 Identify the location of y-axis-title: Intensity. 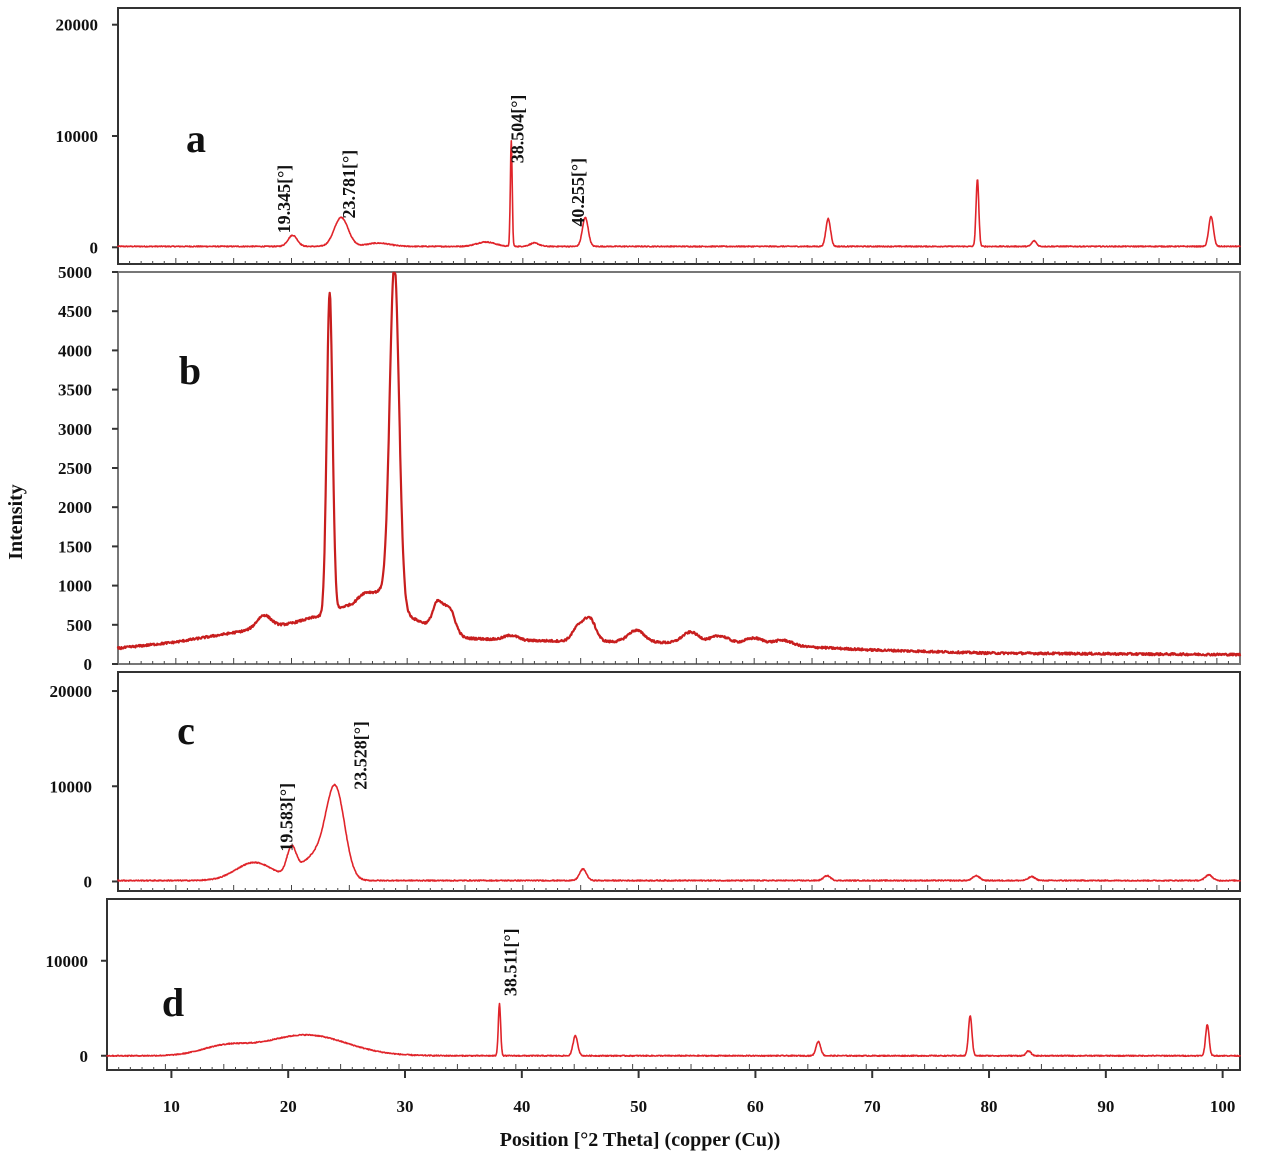
(16, 522).